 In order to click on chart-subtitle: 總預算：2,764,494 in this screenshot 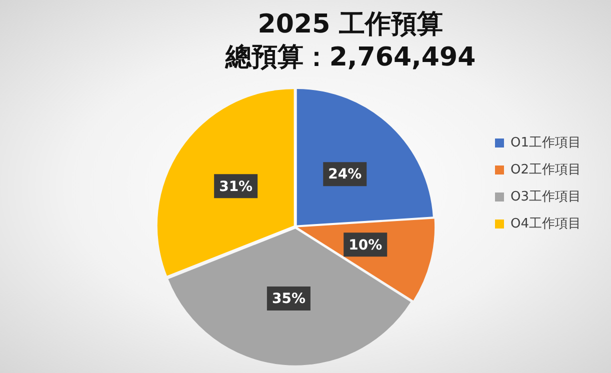, I will do `click(350, 57)`.